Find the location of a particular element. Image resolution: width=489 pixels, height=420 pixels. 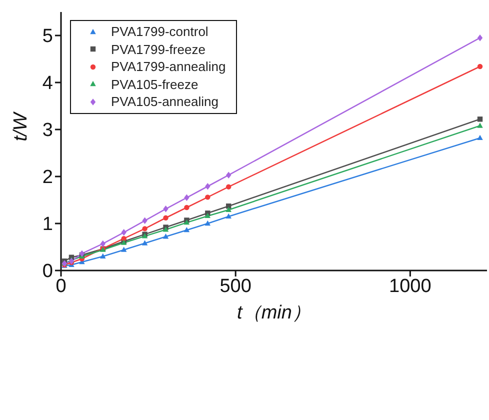

legend-label: PVA105-annealing is located at coordinates (164, 101).